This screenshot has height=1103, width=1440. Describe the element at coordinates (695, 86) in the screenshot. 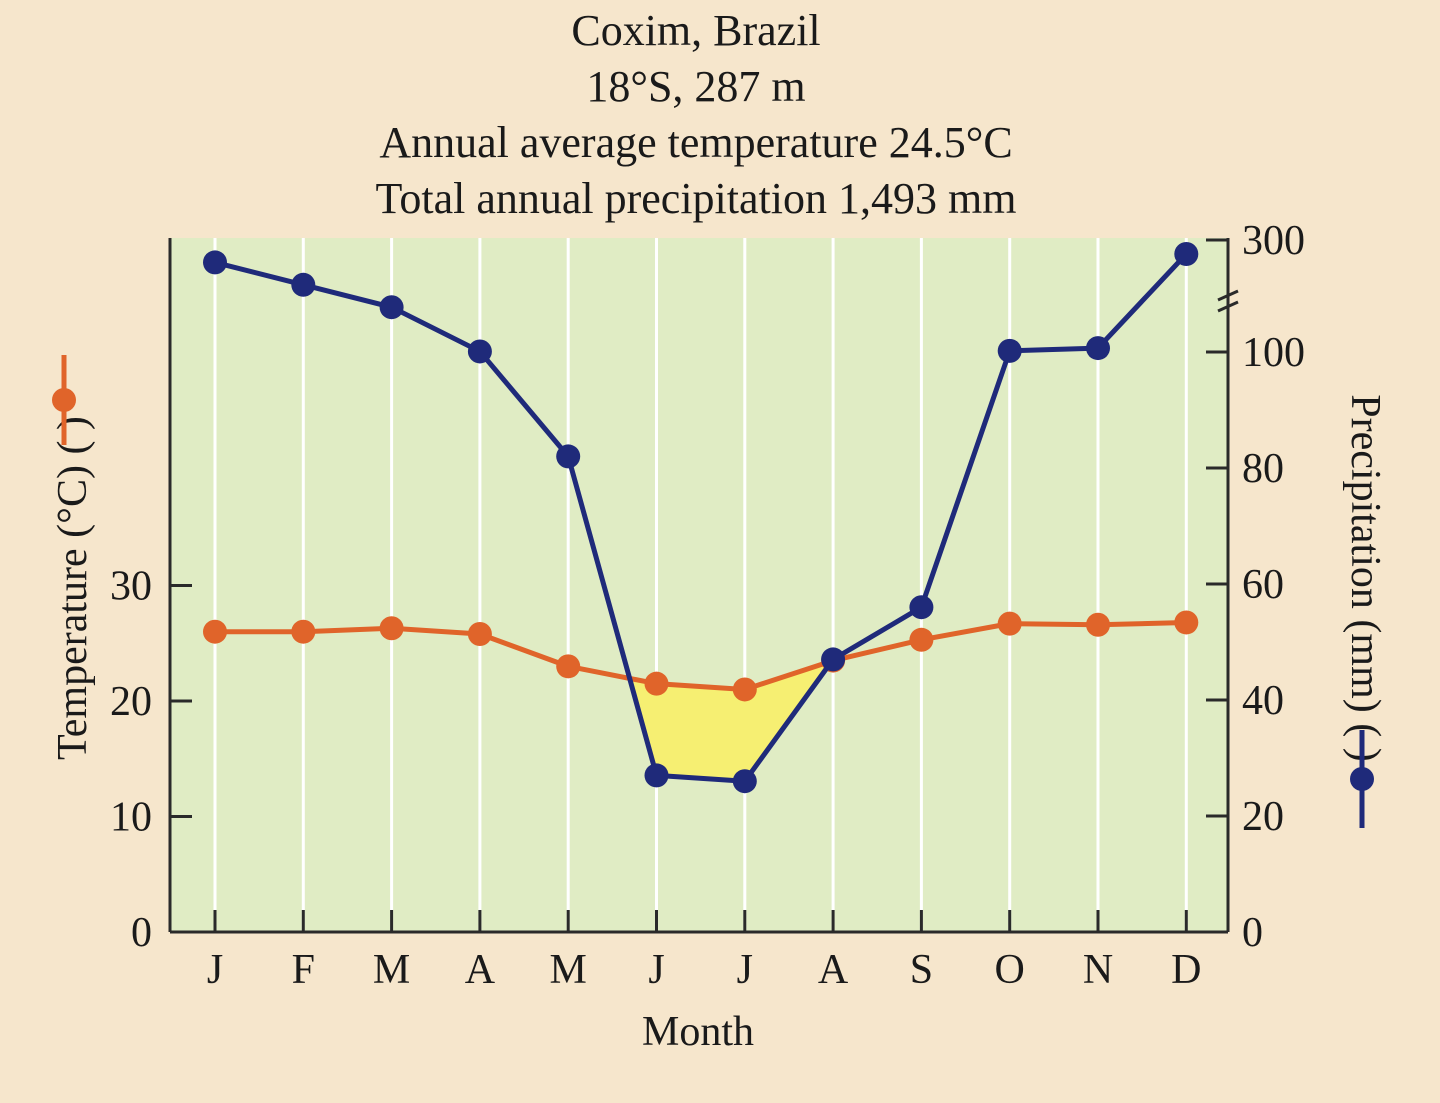

I see `title-line-2: 18°S, 287 m` at that location.